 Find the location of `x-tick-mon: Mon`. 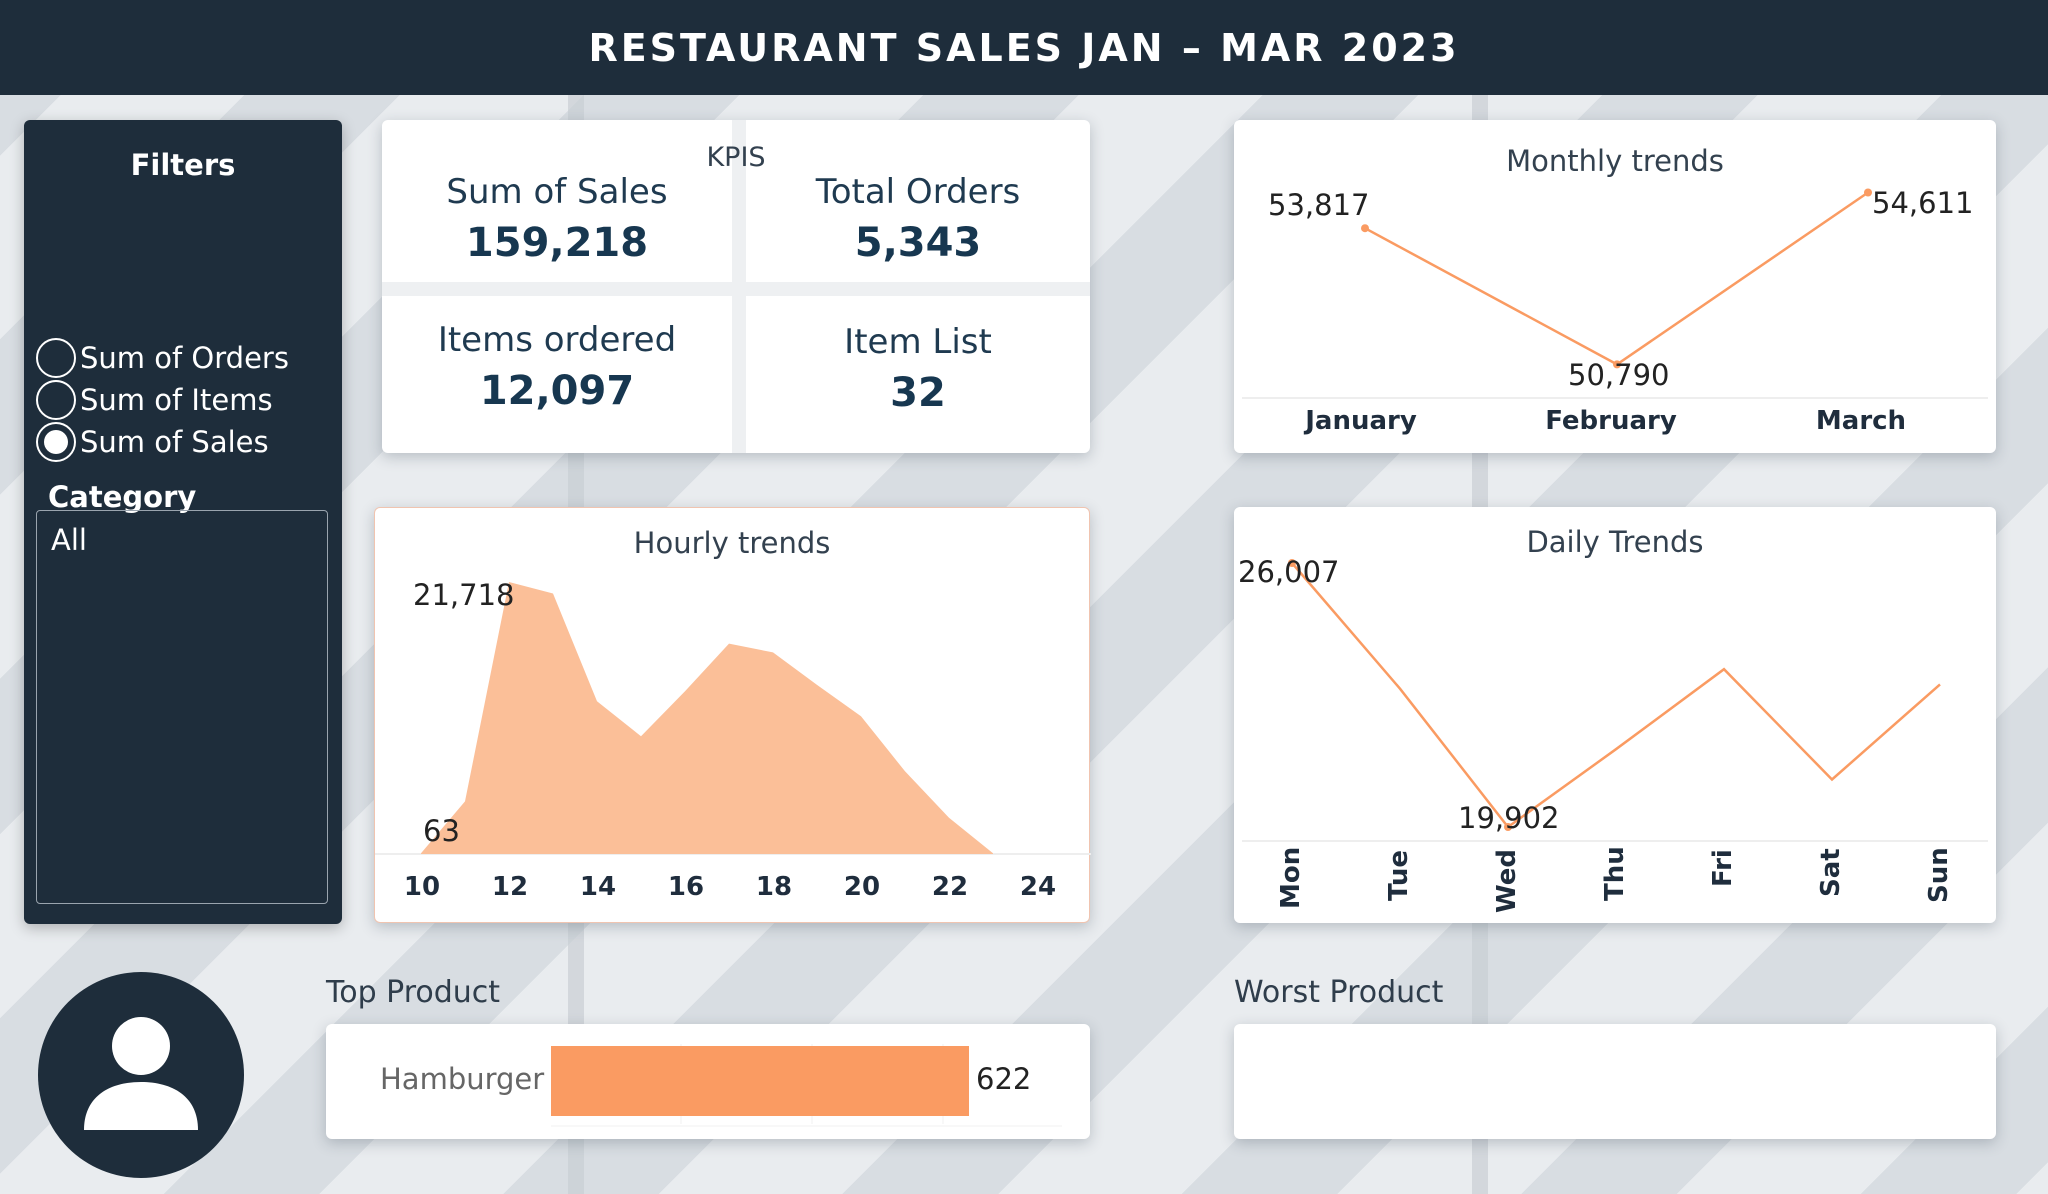

x-tick-mon: Mon is located at coordinates (1291, 877).